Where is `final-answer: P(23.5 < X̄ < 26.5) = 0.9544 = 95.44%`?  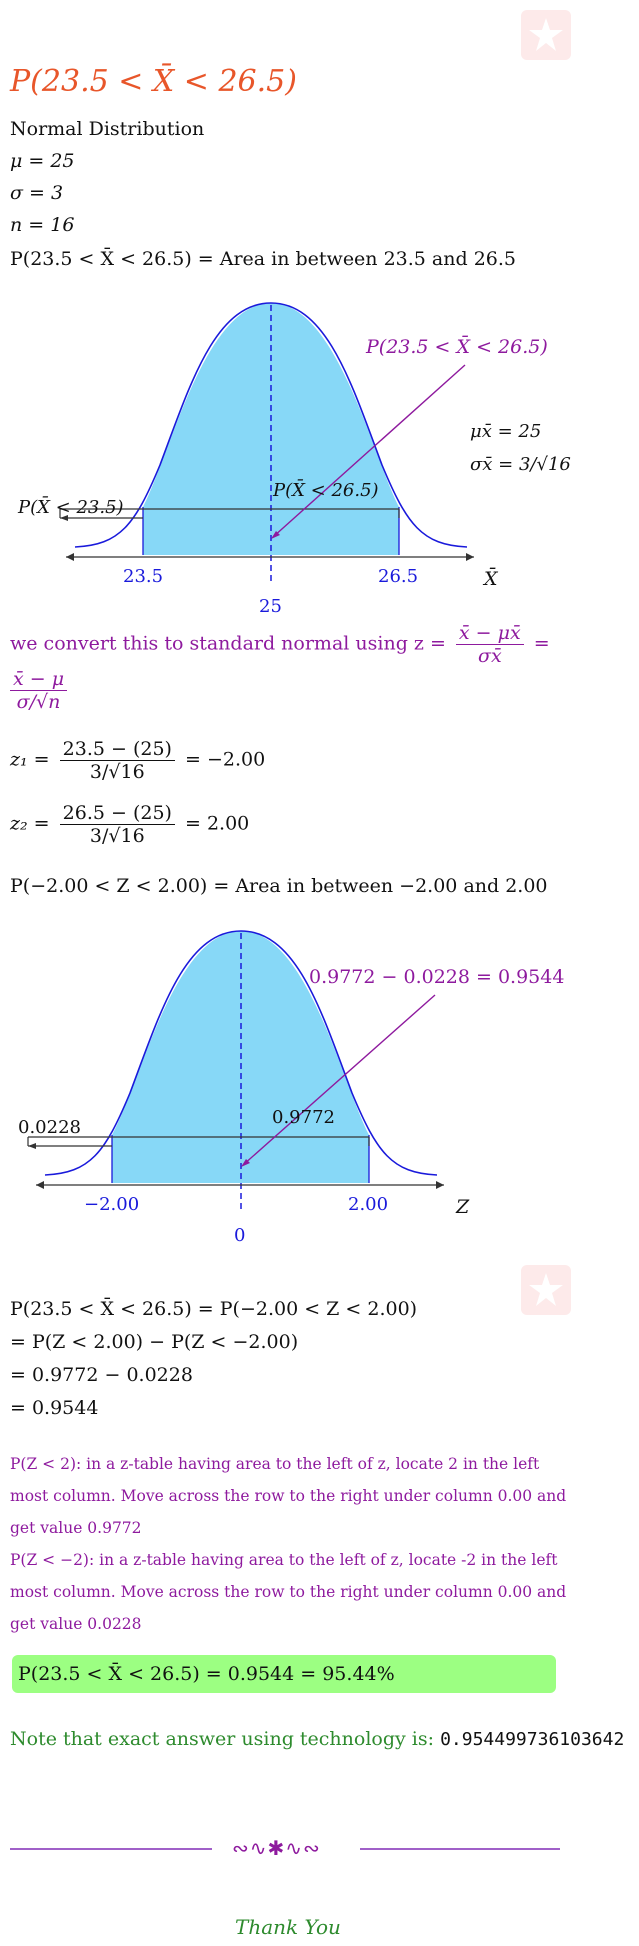
final-answer: P(23.5 < X̄ < 26.5) = 0.9544 = 95.44% is located at coordinates (284, 1674).